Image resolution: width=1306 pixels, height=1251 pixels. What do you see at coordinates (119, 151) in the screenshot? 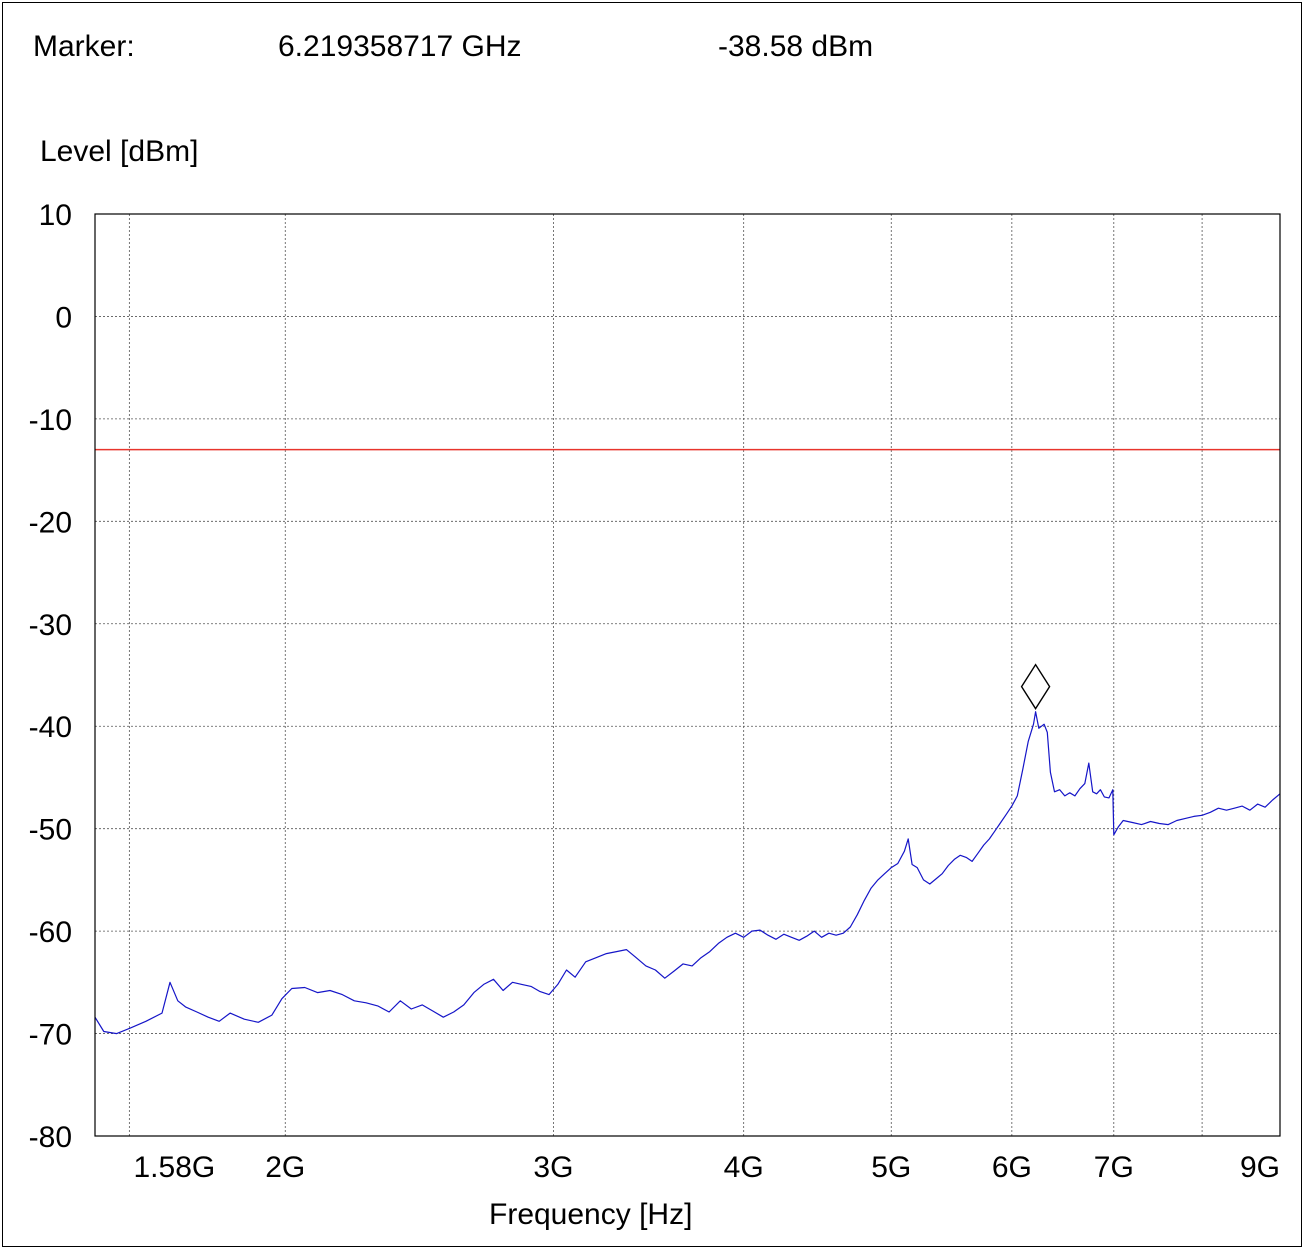
I see `y-axis-label: Level [dBm]` at bounding box center [119, 151].